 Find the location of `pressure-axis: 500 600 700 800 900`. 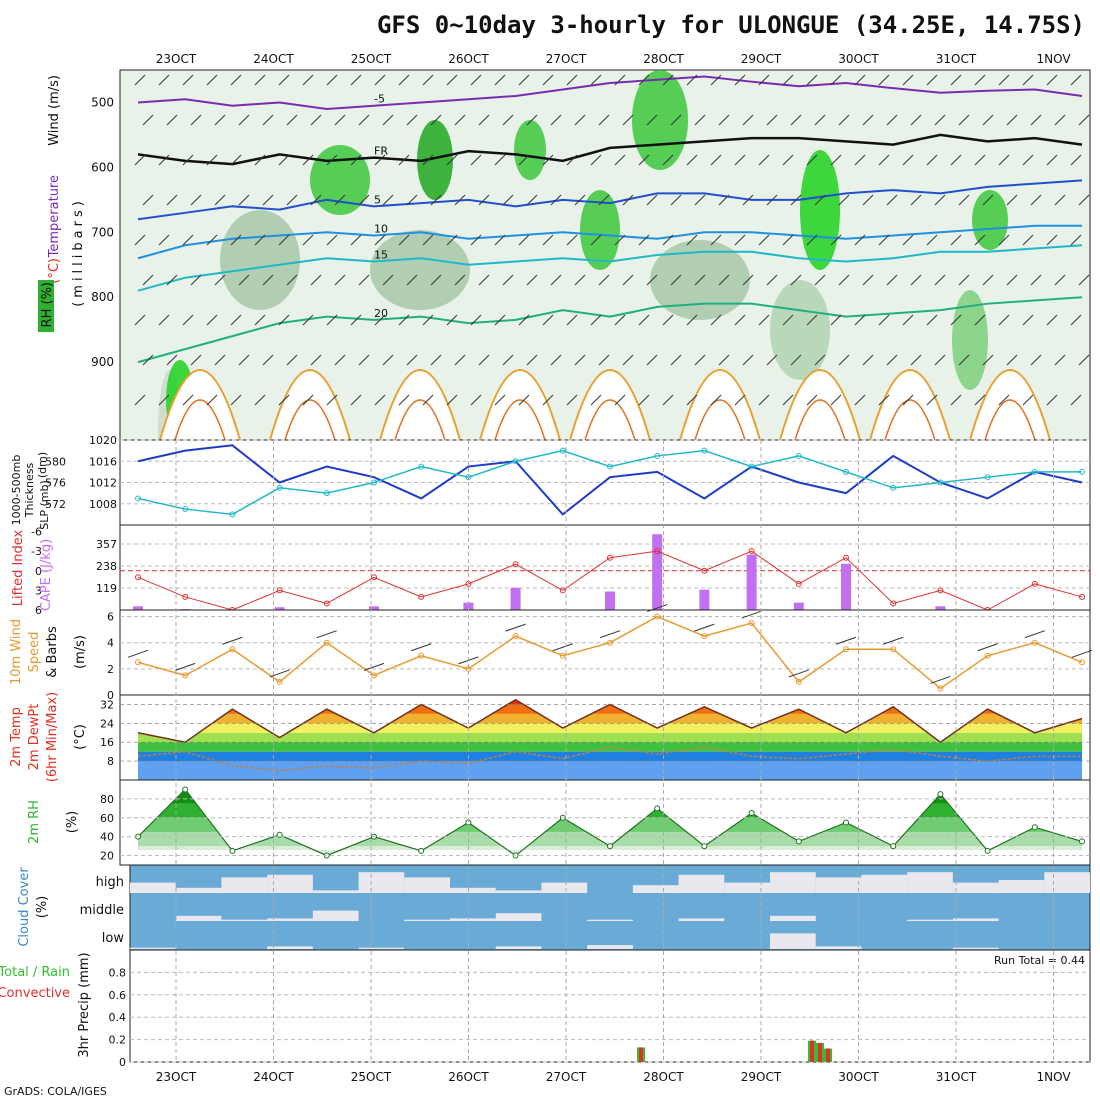

pressure-axis: 500 600 700 800 900 is located at coordinates (102, 232).